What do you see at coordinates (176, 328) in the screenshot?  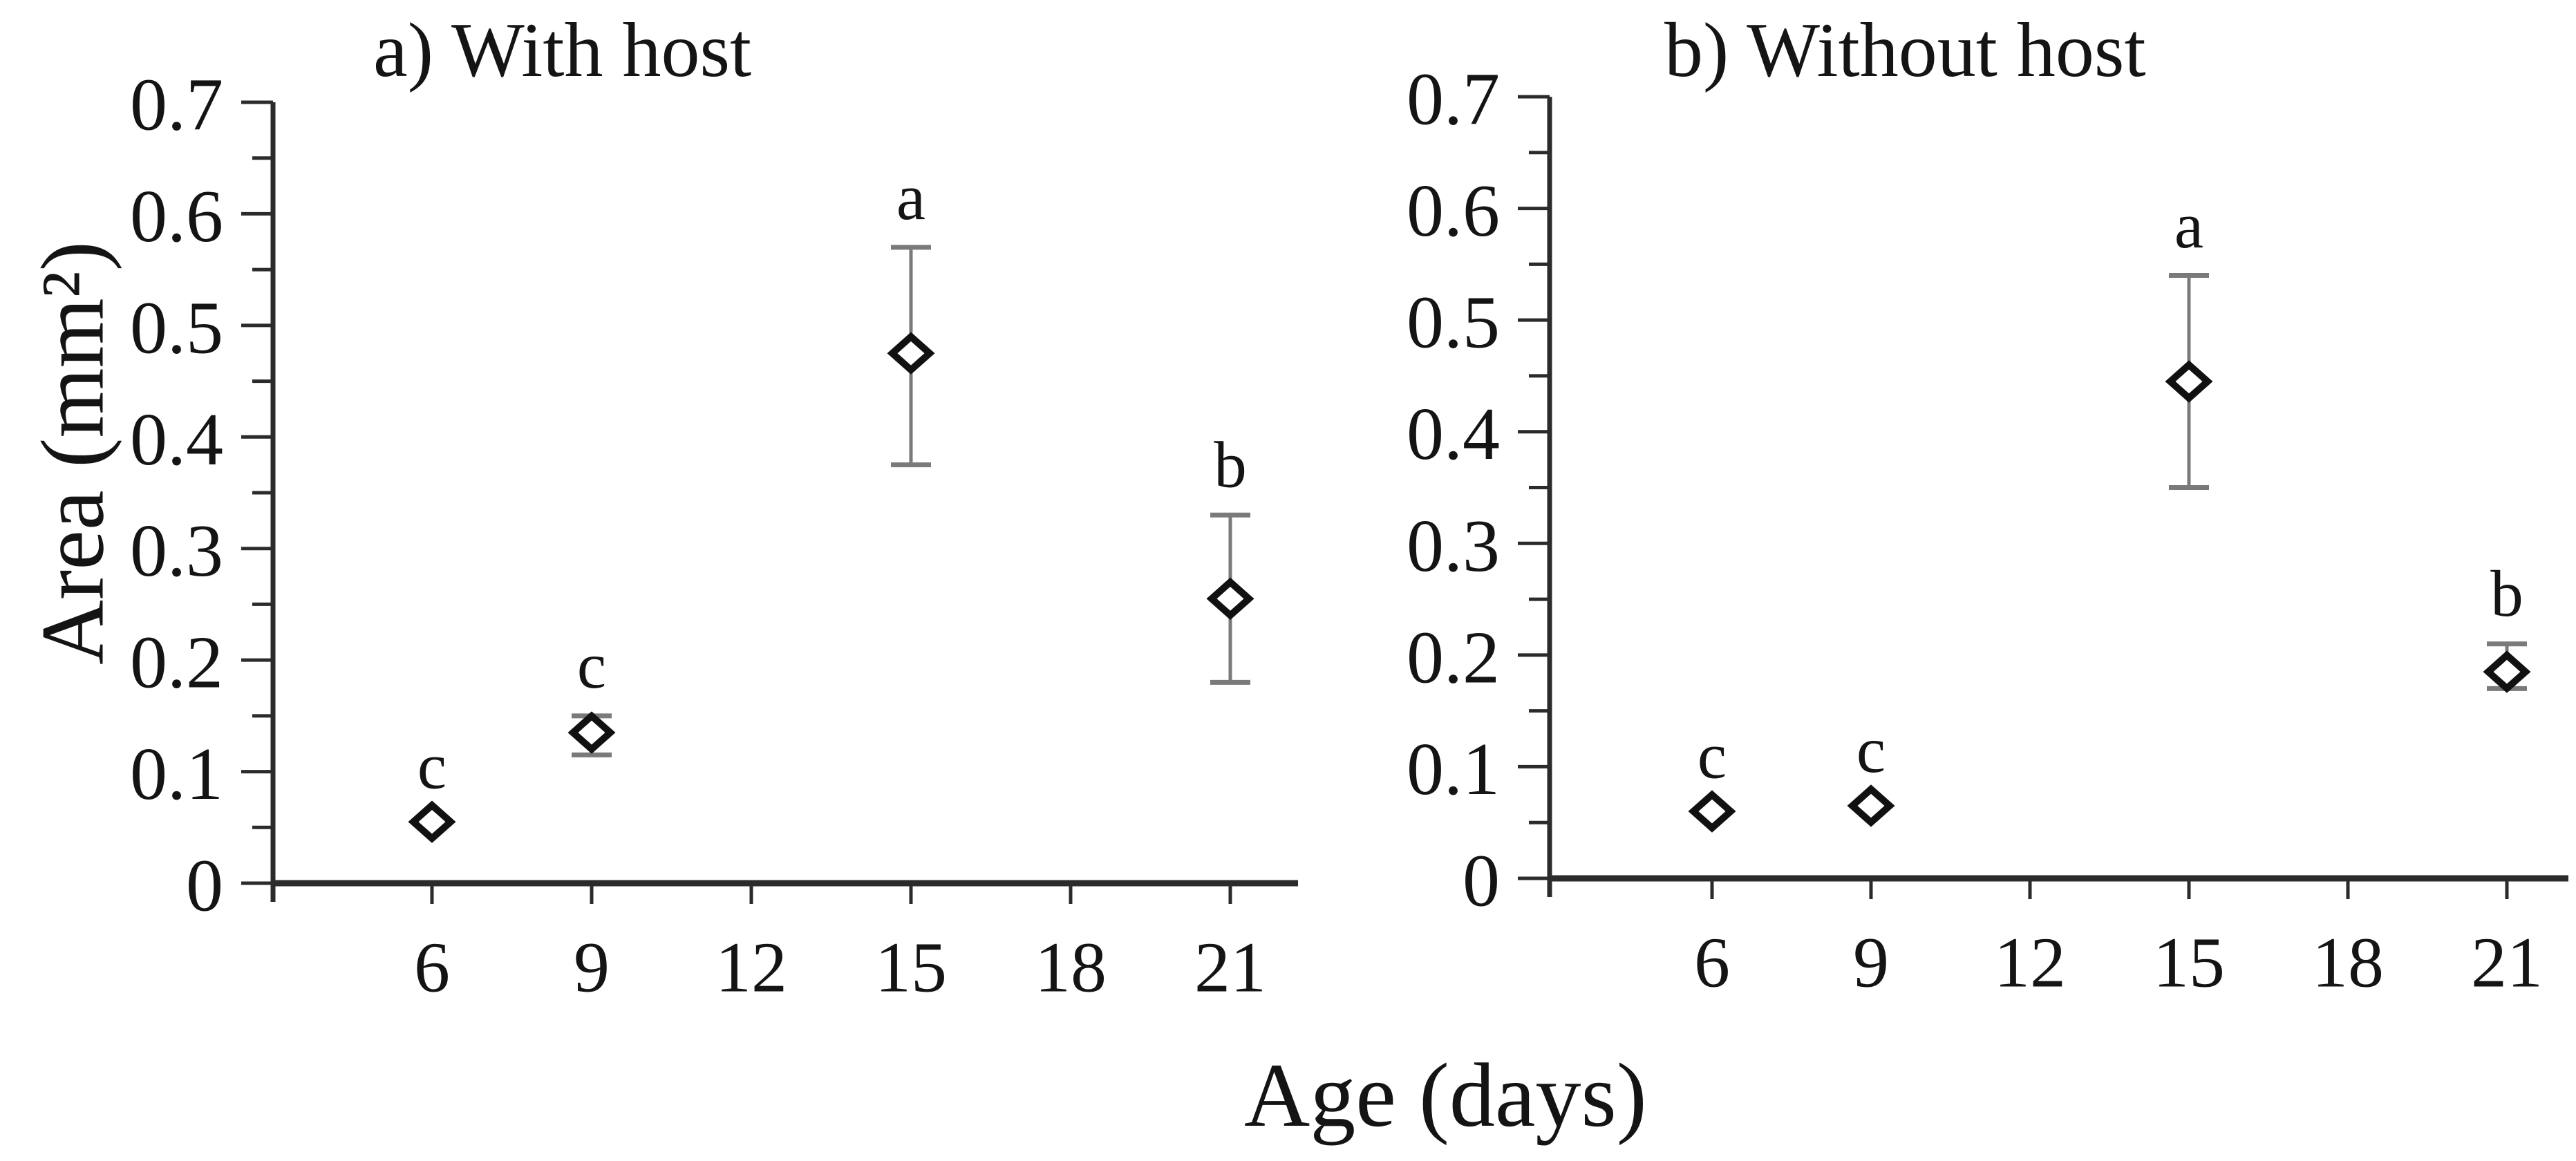 I see `y-tick-label-a: 0.5` at bounding box center [176, 328].